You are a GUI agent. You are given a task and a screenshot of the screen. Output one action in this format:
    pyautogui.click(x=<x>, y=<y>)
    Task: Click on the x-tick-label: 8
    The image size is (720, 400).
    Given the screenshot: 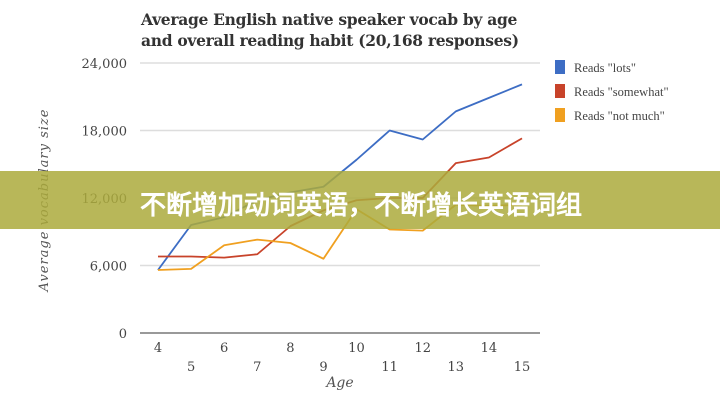 What is the action you would take?
    pyautogui.click(x=290, y=348)
    